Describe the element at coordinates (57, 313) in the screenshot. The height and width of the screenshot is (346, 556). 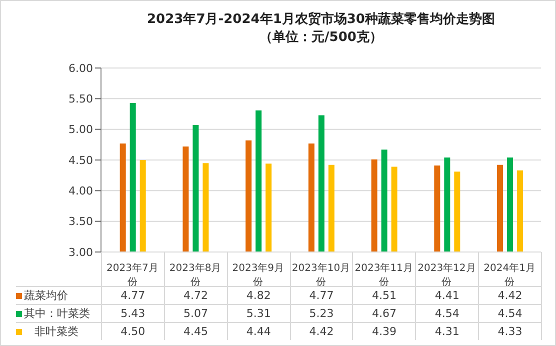
I see `legend-label: 其中：叶菜类` at that location.